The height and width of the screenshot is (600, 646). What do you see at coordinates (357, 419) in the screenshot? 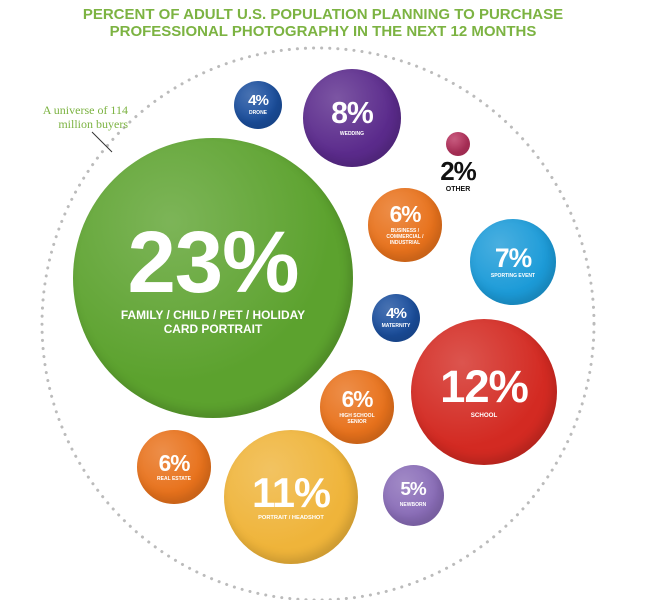
I see `category-label: HIGH SCHOOL SENIOR` at bounding box center [357, 419].